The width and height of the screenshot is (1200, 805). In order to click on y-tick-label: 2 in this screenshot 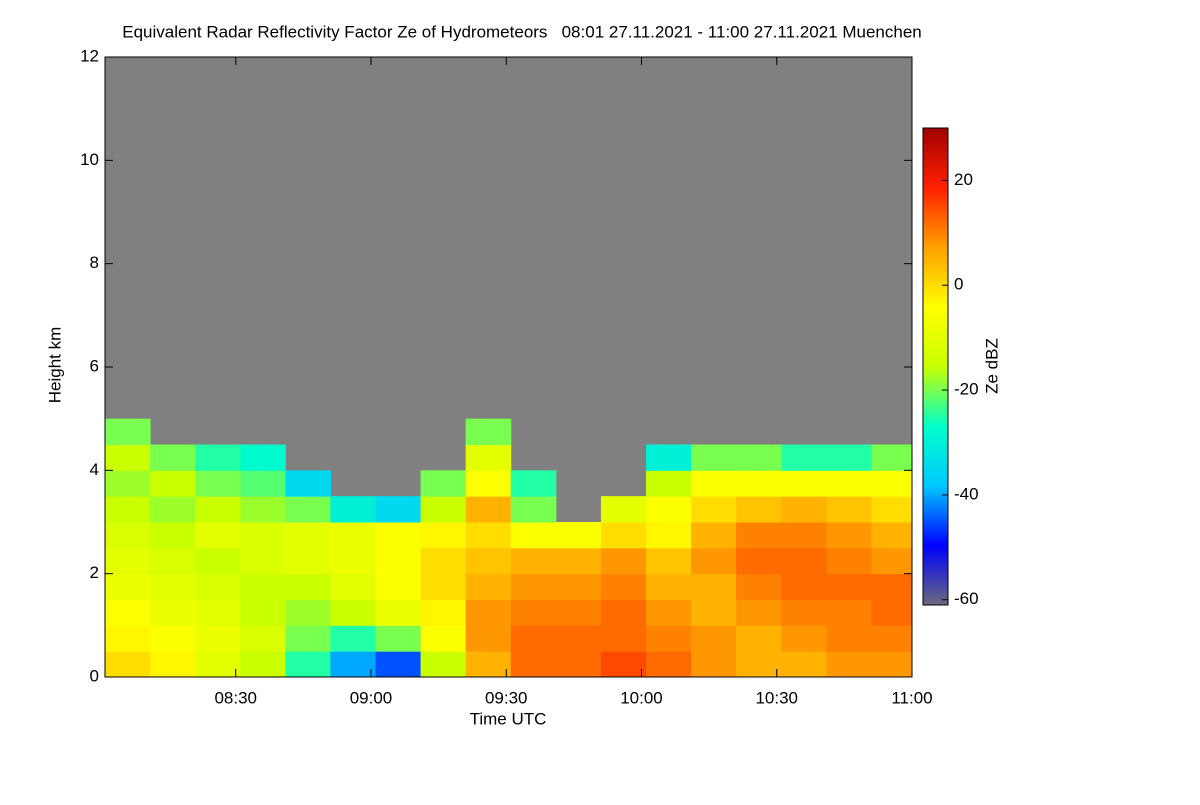, I will do `click(94, 572)`.